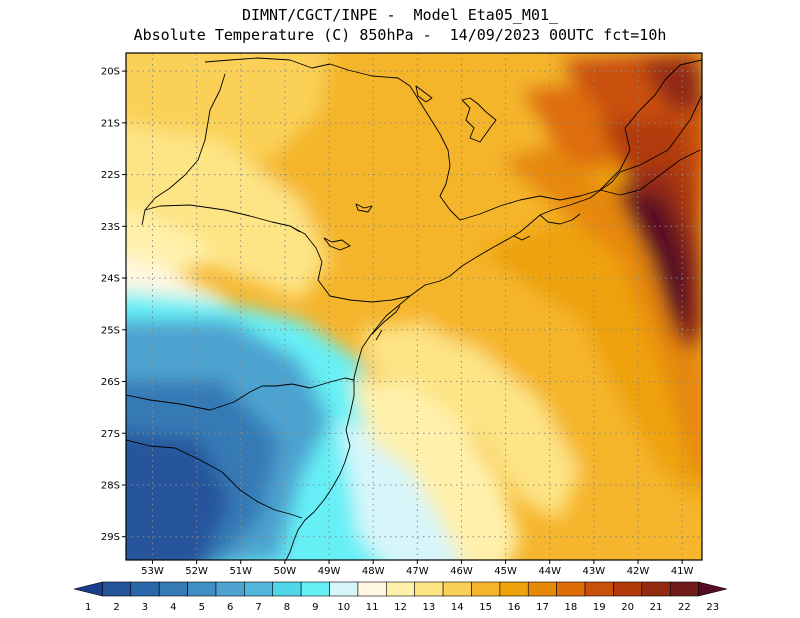 The height and width of the screenshot is (618, 800). What do you see at coordinates (152, 571) in the screenshot?
I see `lon-label: 53W` at bounding box center [152, 571].